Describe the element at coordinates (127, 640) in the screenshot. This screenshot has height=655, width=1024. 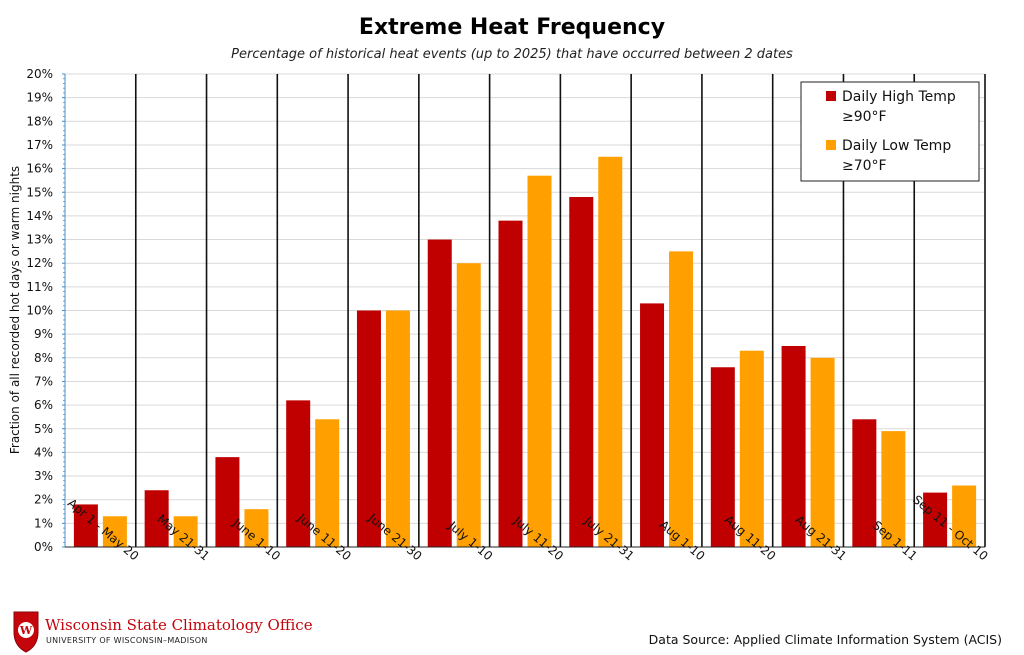
I see `logo-subtitle: UNIVERSITY OF WISCONSIN–MADISON` at that location.